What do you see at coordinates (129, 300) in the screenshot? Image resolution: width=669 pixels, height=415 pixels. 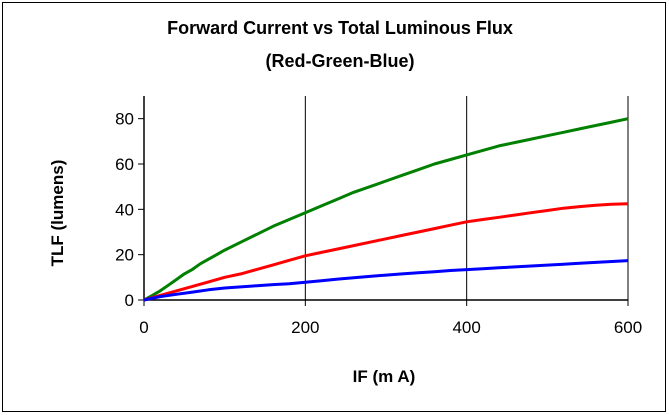 I see `y-tick-label: 0` at bounding box center [129, 300].